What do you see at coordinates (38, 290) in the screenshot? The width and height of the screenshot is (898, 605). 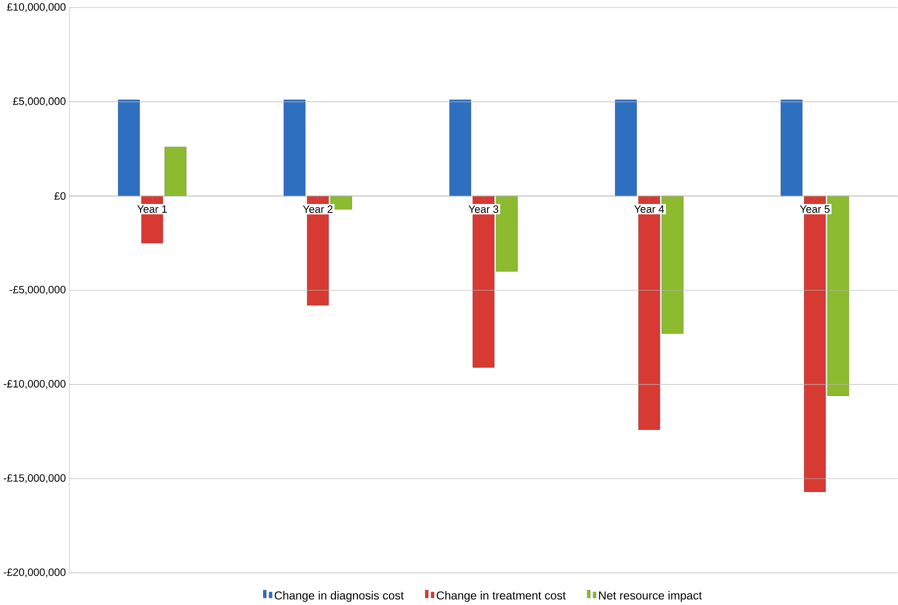 I see `y-tick-label: -£5,000,000` at bounding box center [38, 290].